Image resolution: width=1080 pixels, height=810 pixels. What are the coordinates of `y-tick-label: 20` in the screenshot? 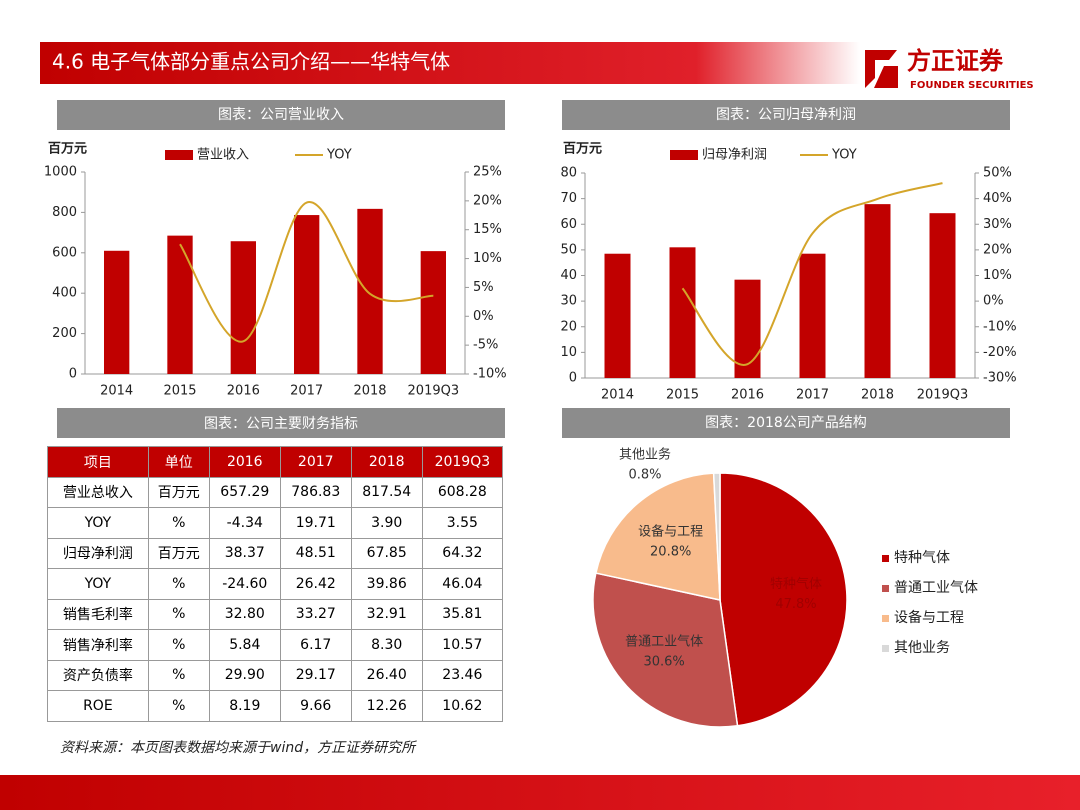 It's located at (568, 326).